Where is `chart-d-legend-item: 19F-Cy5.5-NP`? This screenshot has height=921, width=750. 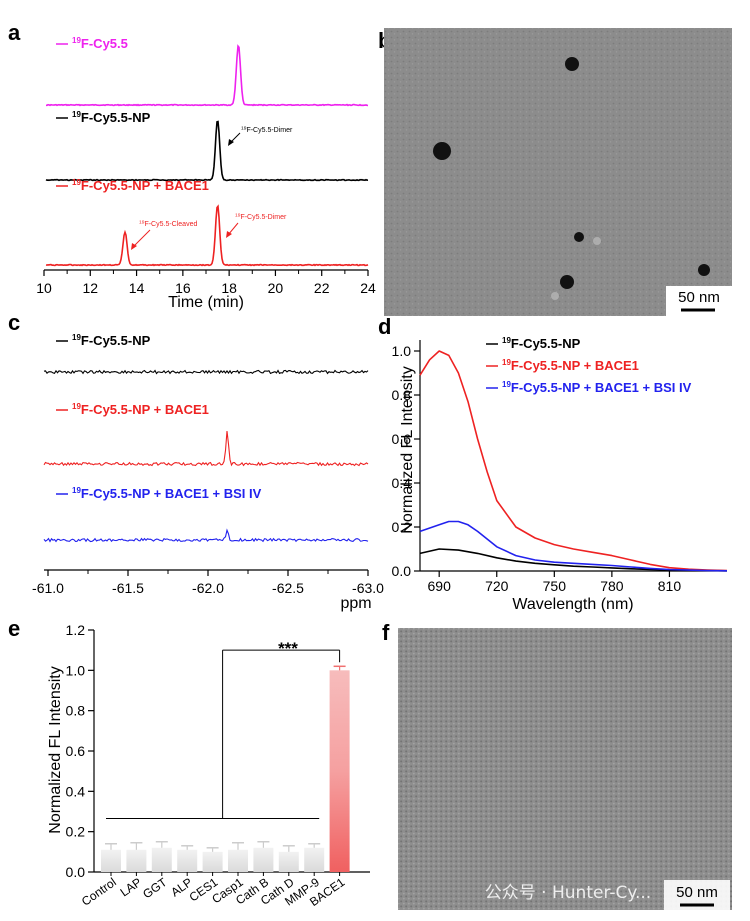 chart-d-legend-item: 19F-Cy5.5-NP is located at coordinates (541, 343).